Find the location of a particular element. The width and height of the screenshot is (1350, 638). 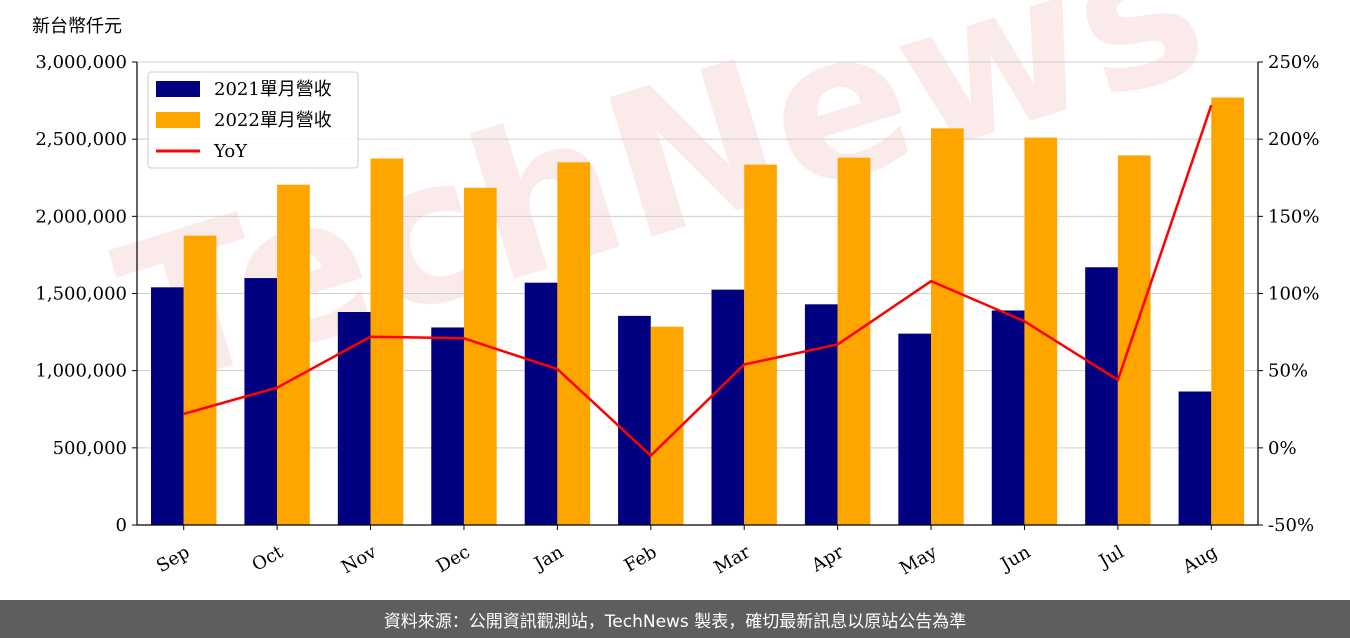

legend: 2021單月營收 2022單月營收 YoY is located at coordinates (253, 120).